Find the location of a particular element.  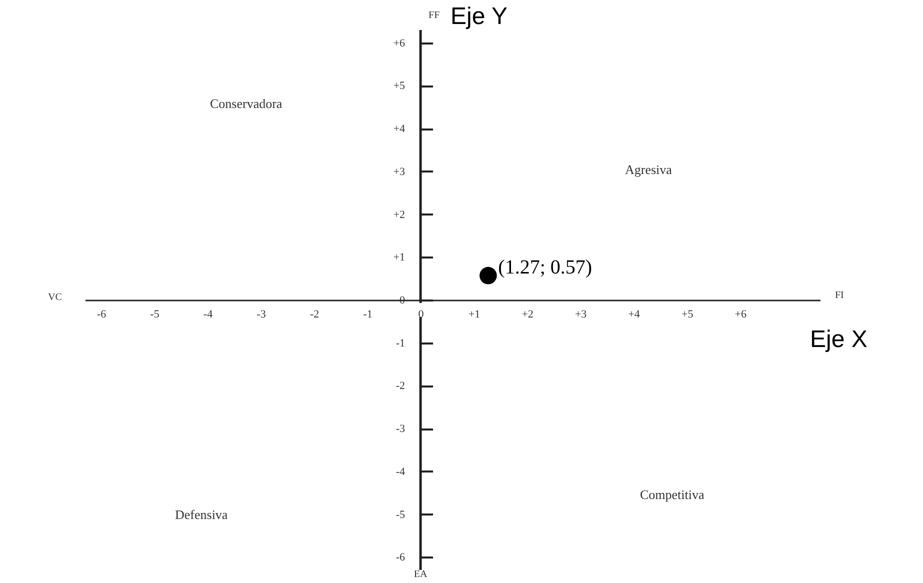

y-tick-label: +2 is located at coordinates (399, 214).